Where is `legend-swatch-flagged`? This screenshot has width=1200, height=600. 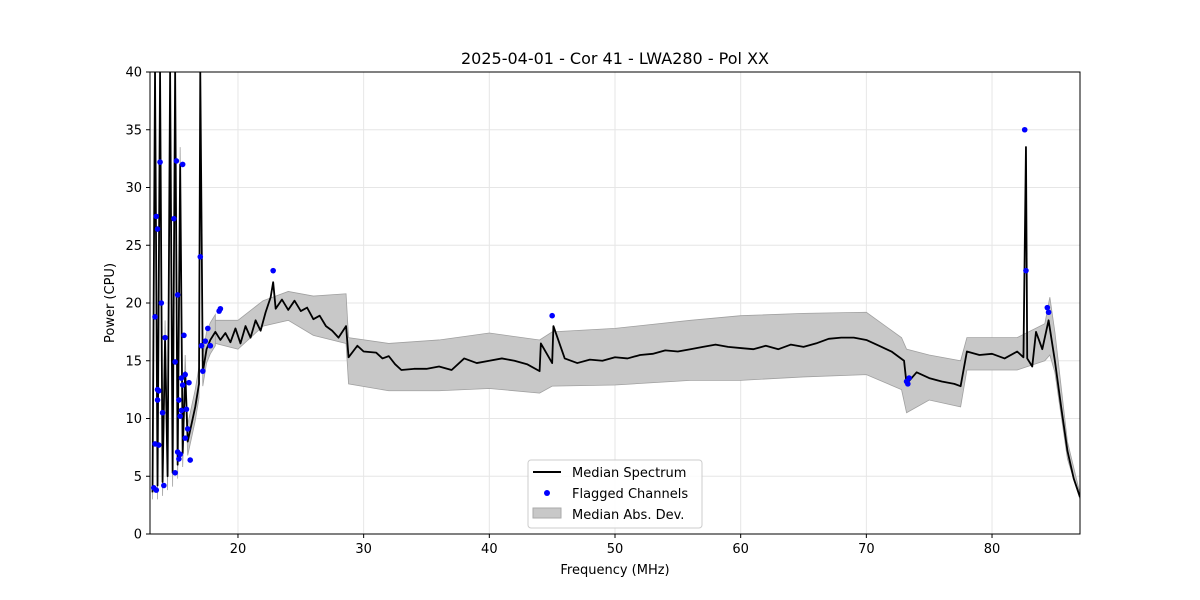
legend-swatch-flagged is located at coordinates (547, 493).